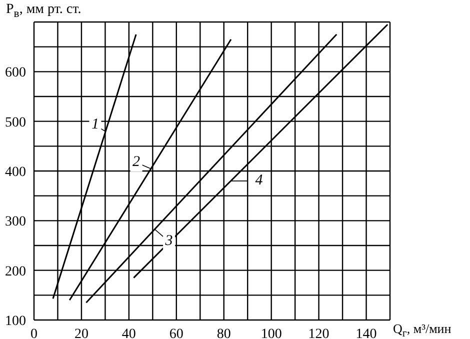 The image size is (470, 339). What do you see at coordinates (319, 332) in the screenshot?
I see `x-tick-label: 120` at bounding box center [319, 332].